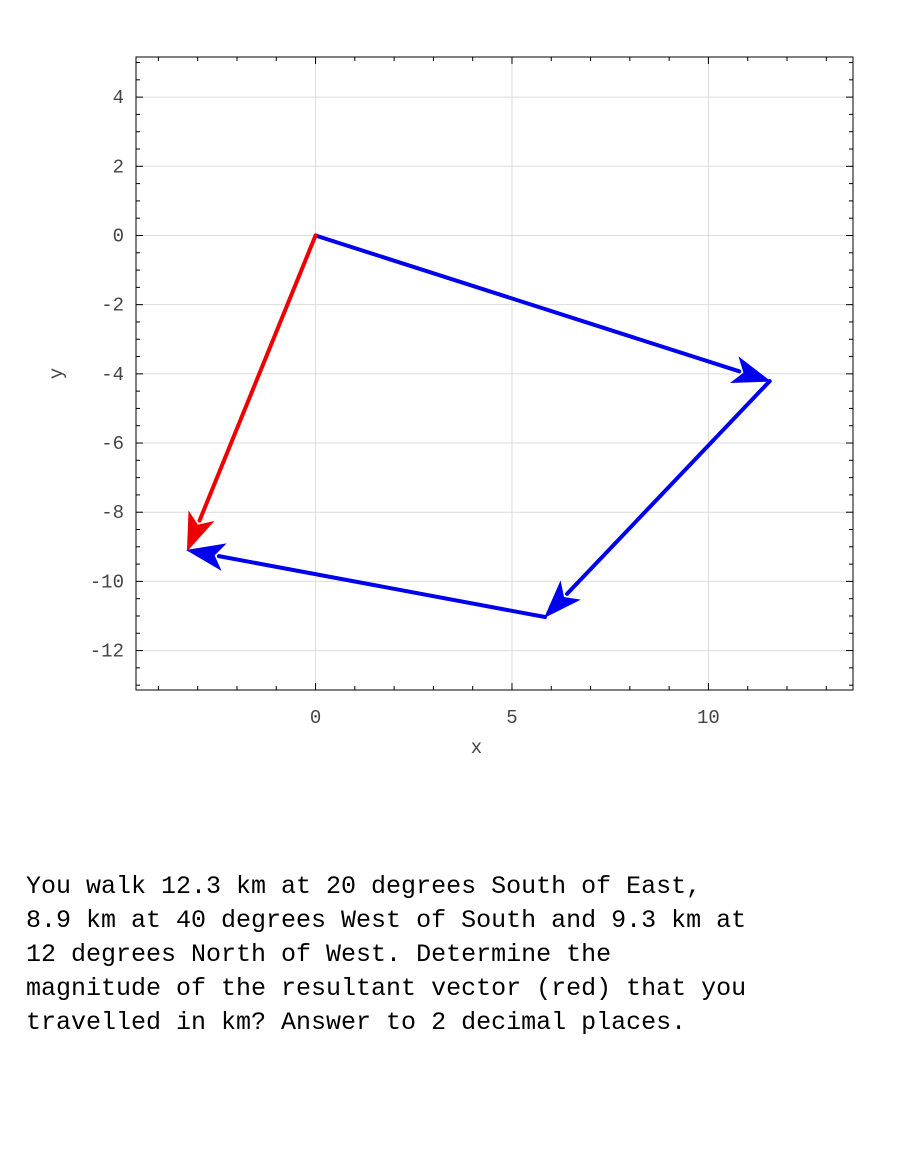 The image size is (900, 1149). I want to click on y-tick-label: 4, so click(118, 98).